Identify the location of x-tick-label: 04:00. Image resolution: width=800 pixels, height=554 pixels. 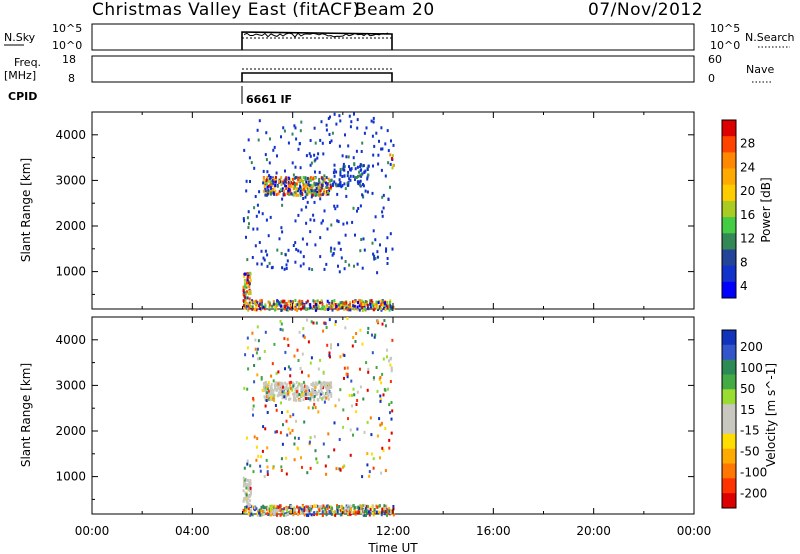
(192, 531).